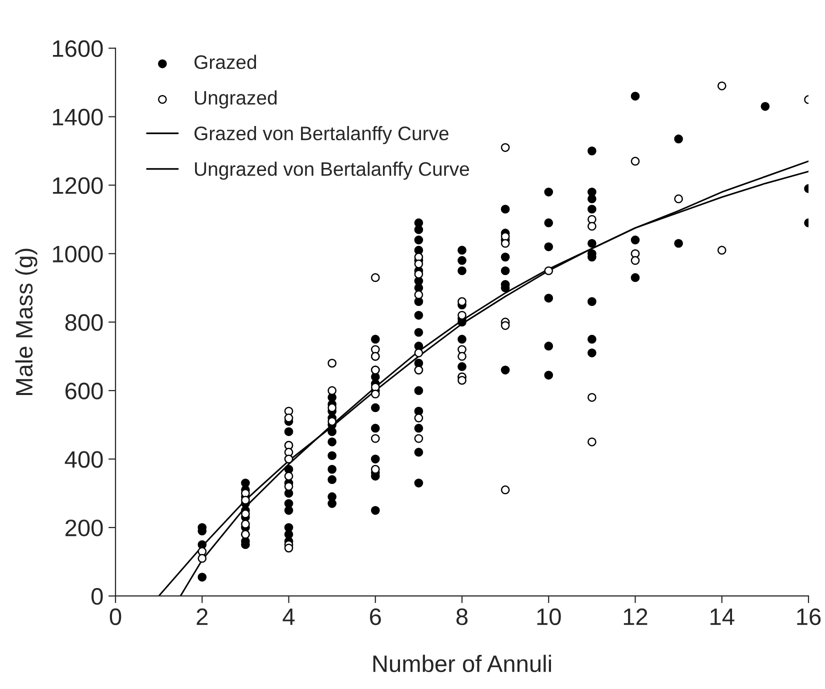  Describe the element at coordinates (549, 617) in the screenshot. I see `x-tick-label: 10` at that location.